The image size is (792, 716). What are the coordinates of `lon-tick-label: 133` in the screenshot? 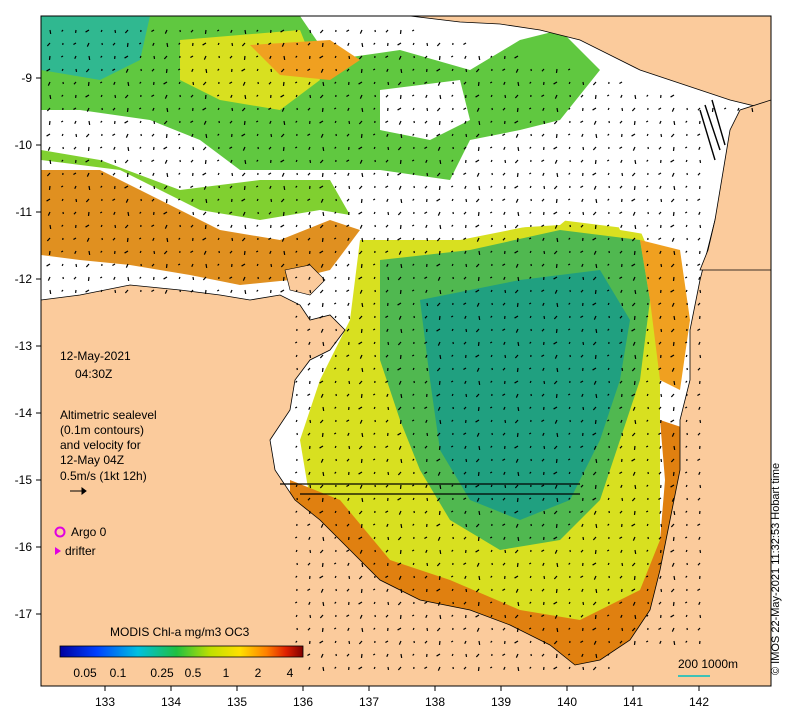 It's located at (105, 702).